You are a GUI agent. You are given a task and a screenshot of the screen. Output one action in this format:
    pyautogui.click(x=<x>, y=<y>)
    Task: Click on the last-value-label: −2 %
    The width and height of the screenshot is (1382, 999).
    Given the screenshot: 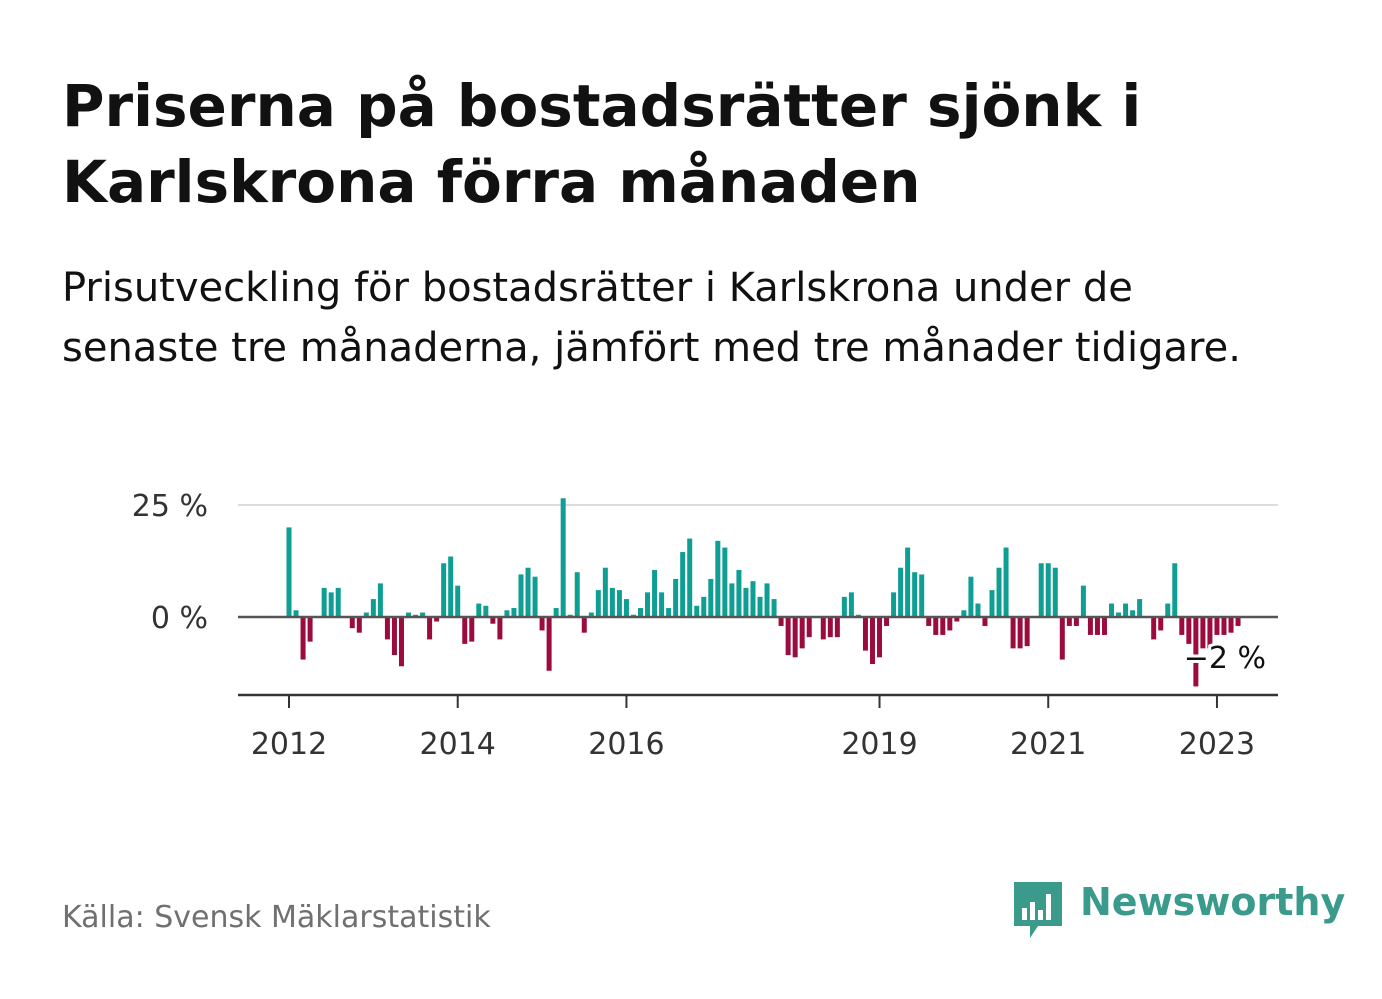 What is the action you would take?
    pyautogui.click(x=1225, y=658)
    